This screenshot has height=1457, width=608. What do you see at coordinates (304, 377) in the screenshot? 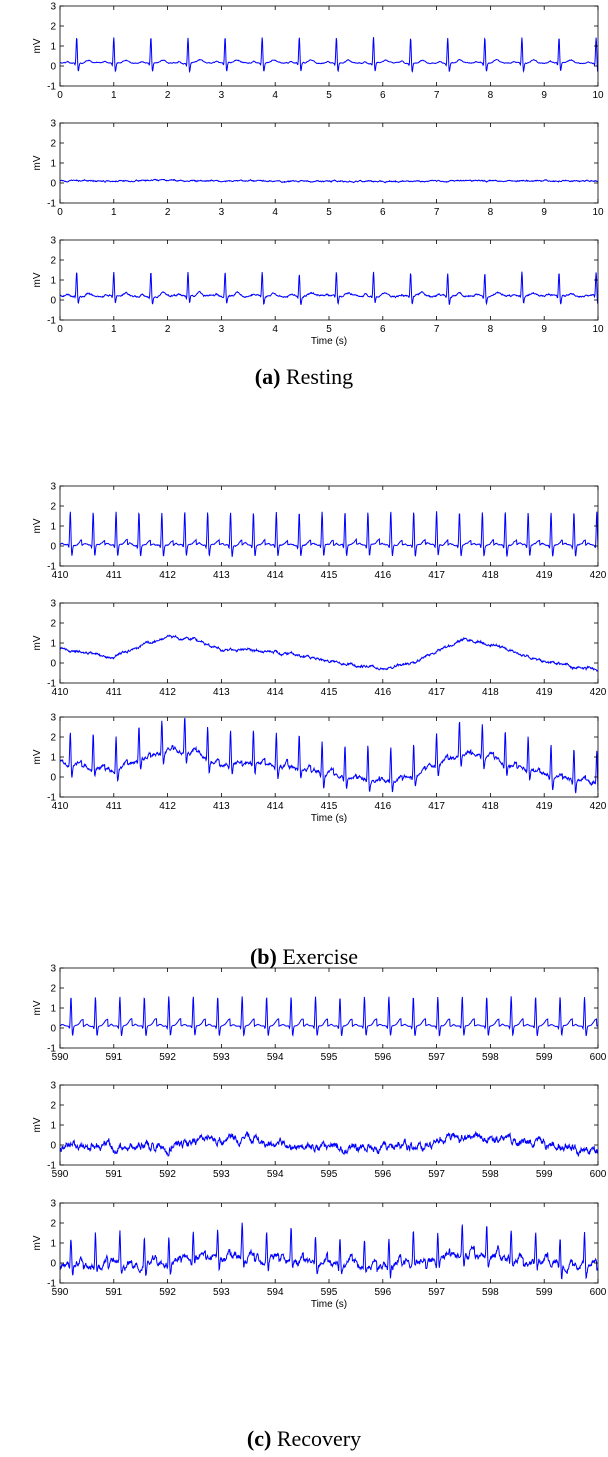
I see `caption-a: (a) Resting` at bounding box center [304, 377].